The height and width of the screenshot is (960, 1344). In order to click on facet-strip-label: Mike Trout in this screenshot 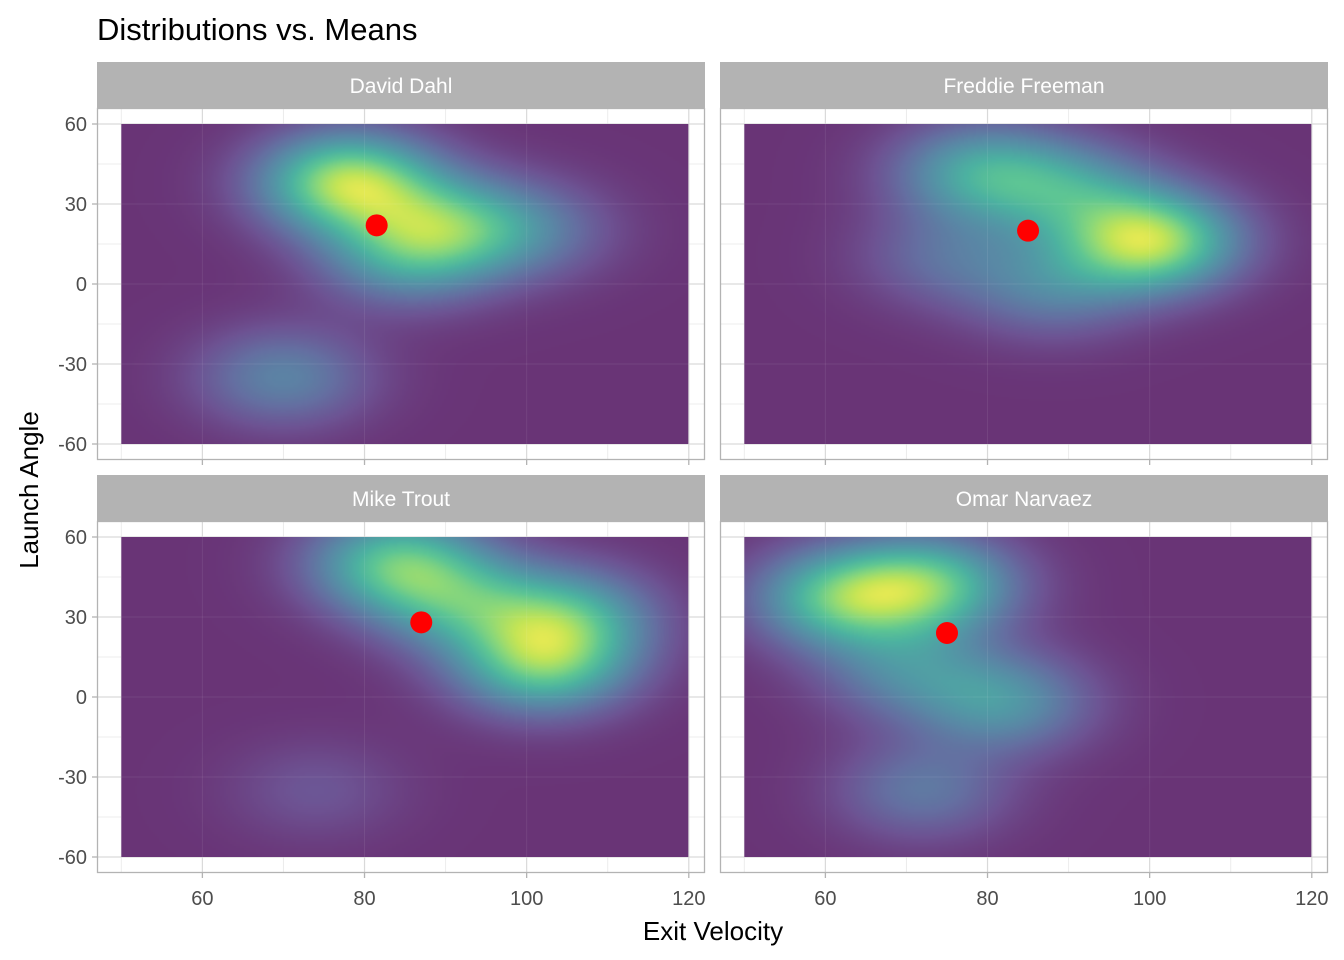, I will do `click(401, 499)`.